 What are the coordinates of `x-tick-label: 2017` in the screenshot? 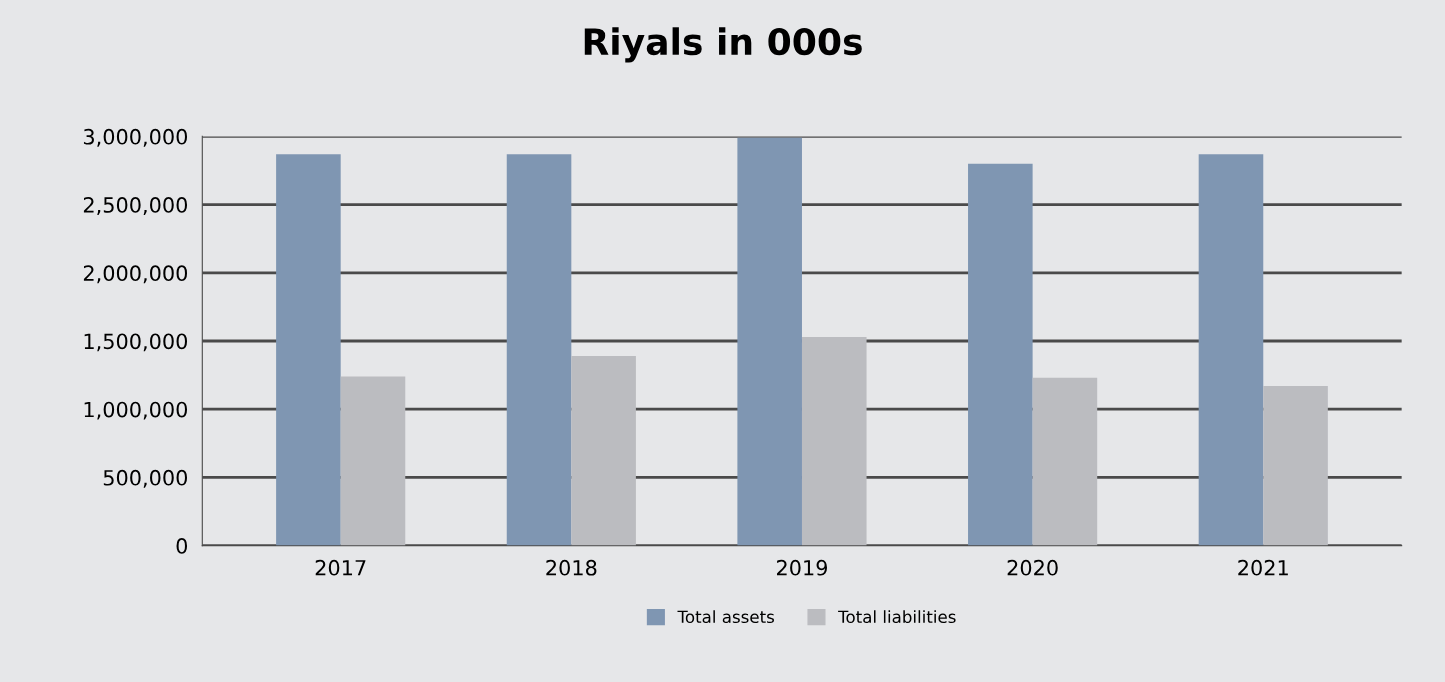 It's located at (340, 567).